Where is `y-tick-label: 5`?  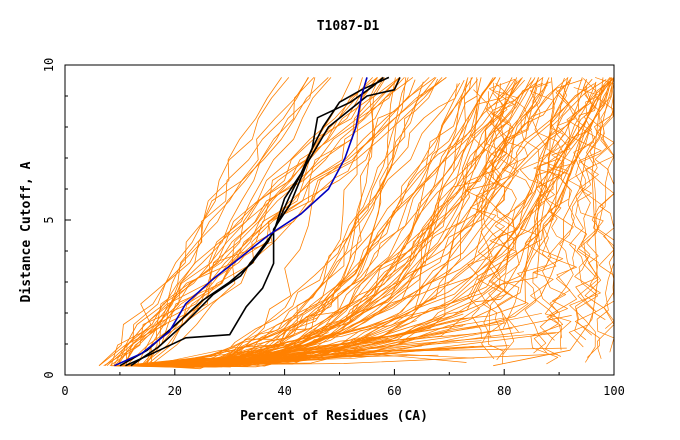 y-tick-label: 5 is located at coordinates (49, 219).